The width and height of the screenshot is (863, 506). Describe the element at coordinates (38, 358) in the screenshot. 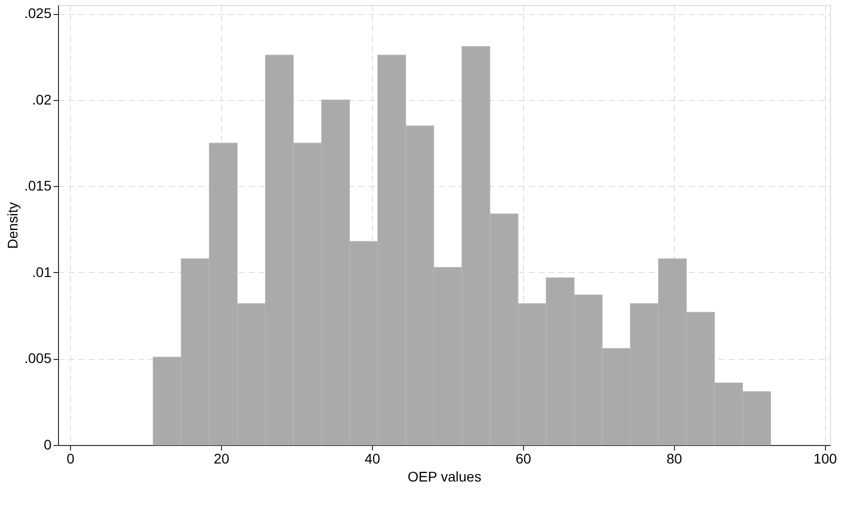

I see `y-tick-label: .005` at that location.